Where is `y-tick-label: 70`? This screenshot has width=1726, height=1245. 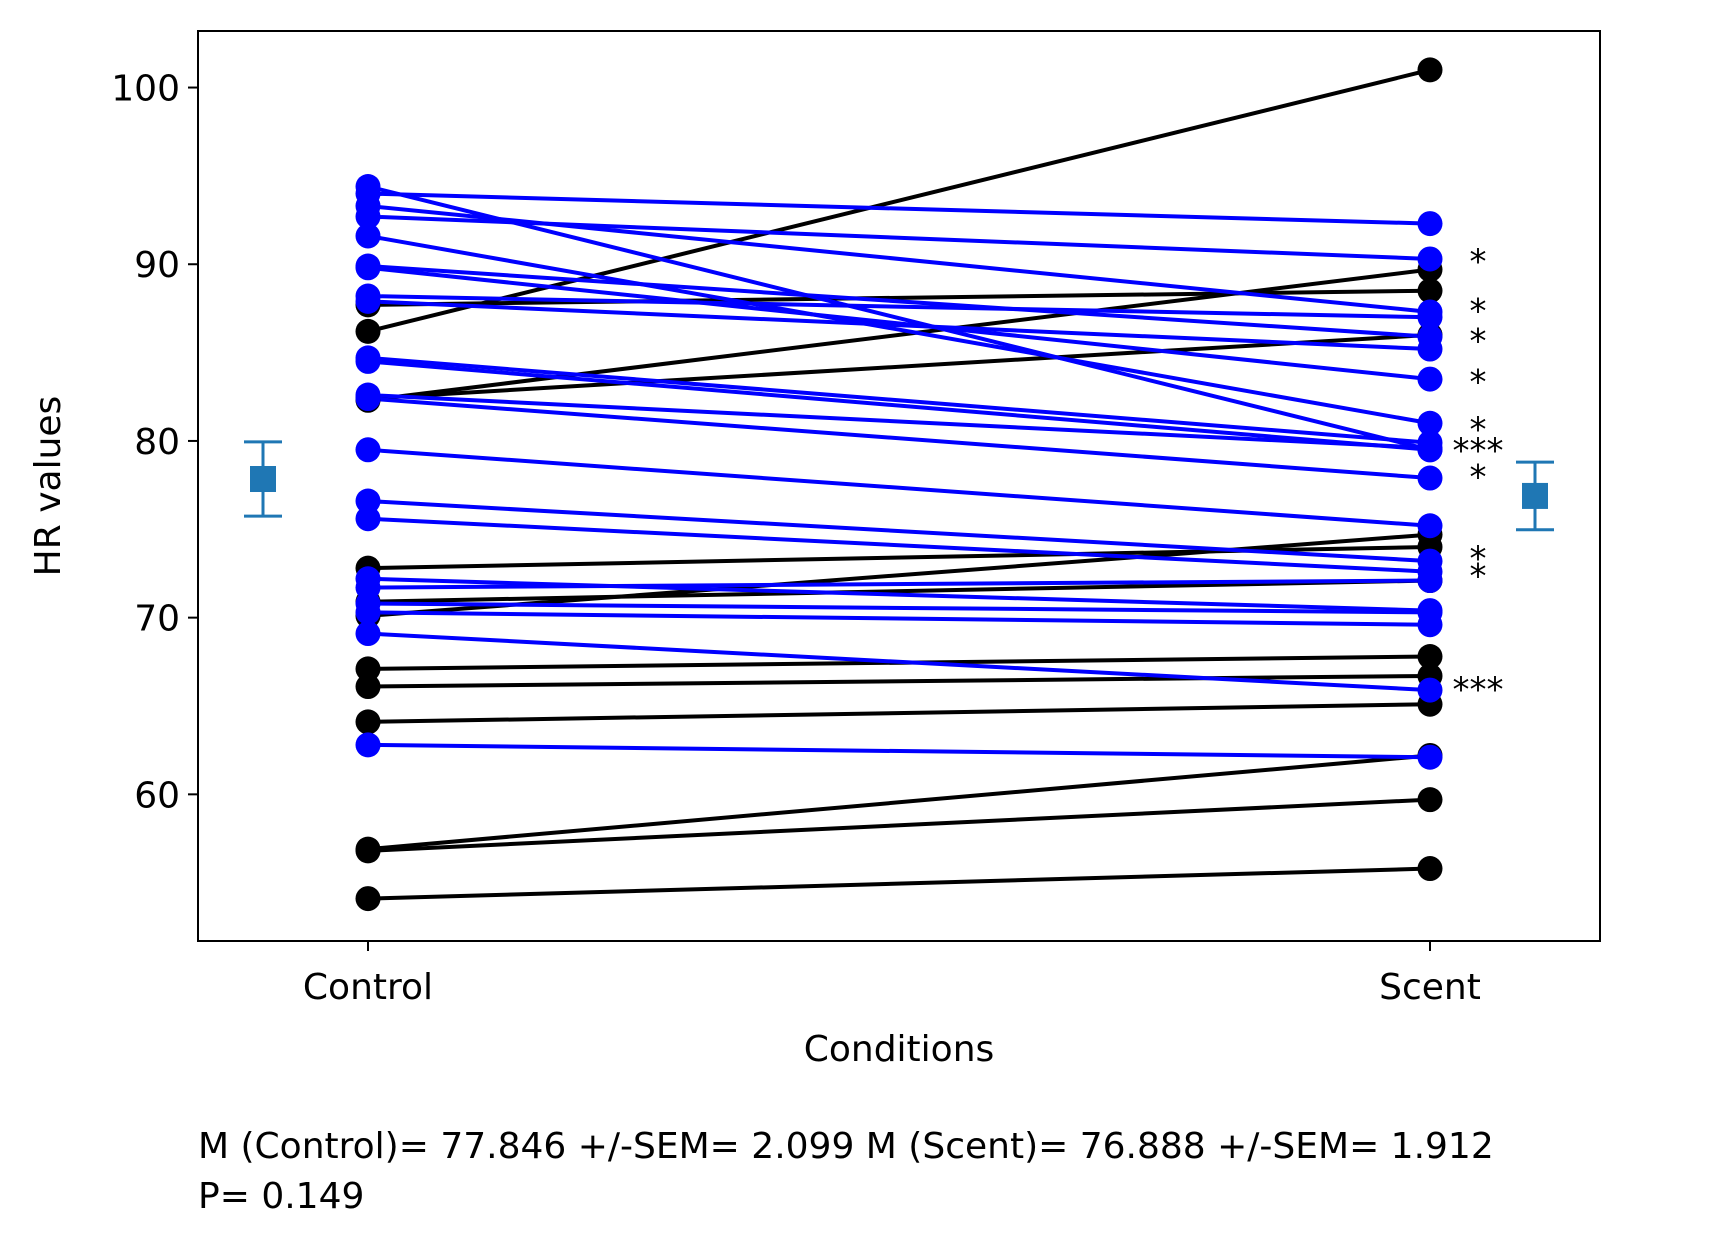 y-tick-label: 70 is located at coordinates (157, 619).